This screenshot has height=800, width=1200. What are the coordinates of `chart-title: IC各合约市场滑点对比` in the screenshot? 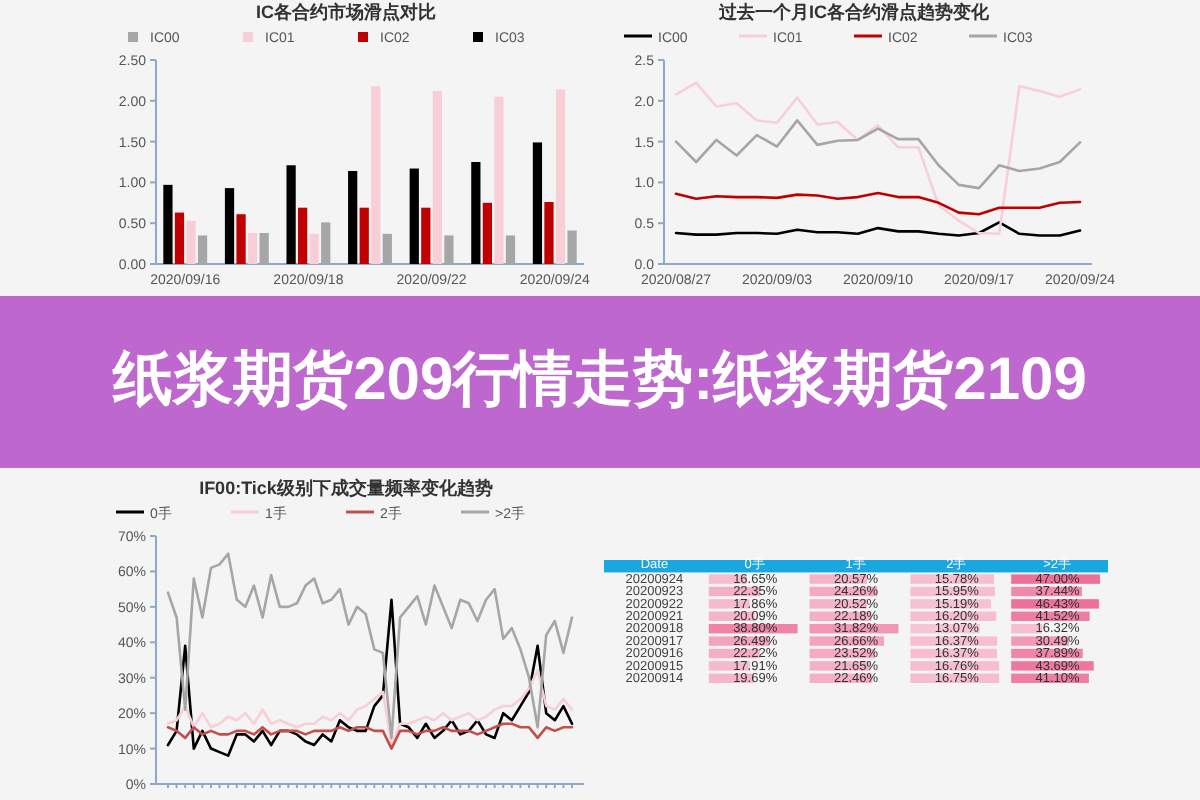 It's located at (346, 12).